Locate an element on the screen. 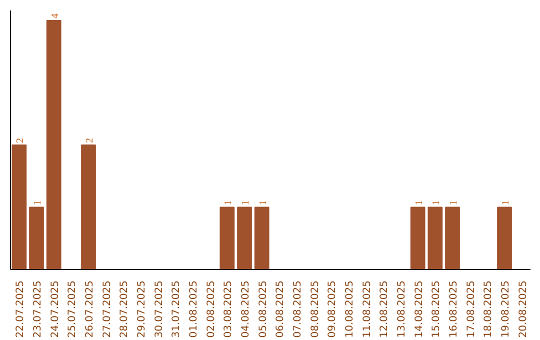 This screenshot has height=340, width=540. x-tick-label: 15.08.2025 is located at coordinates (436, 309).